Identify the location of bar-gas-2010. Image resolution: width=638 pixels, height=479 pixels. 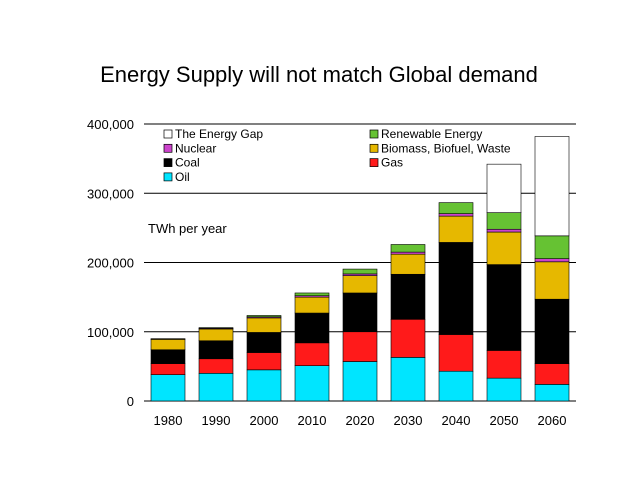
(312, 354).